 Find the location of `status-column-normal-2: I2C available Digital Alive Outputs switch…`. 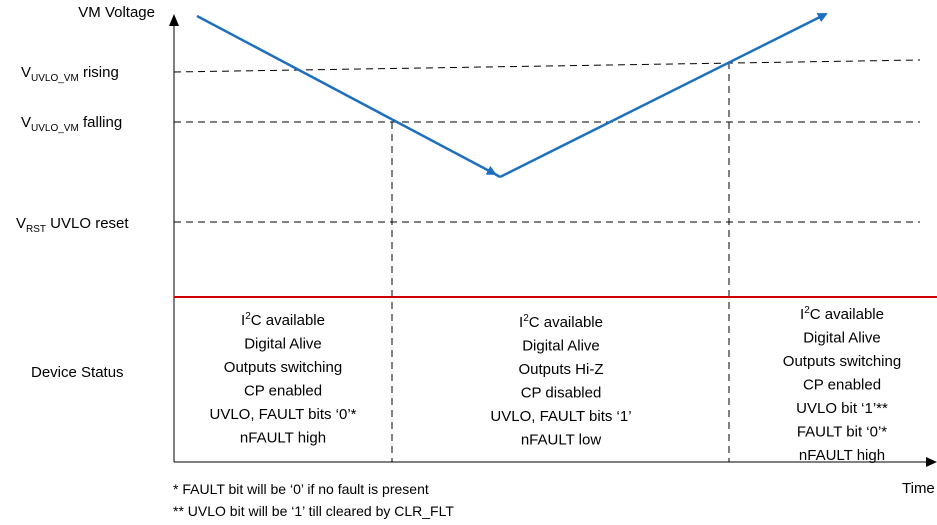

status-column-normal-2: I2C available Digital Alive Outputs switch… is located at coordinates (842, 384).